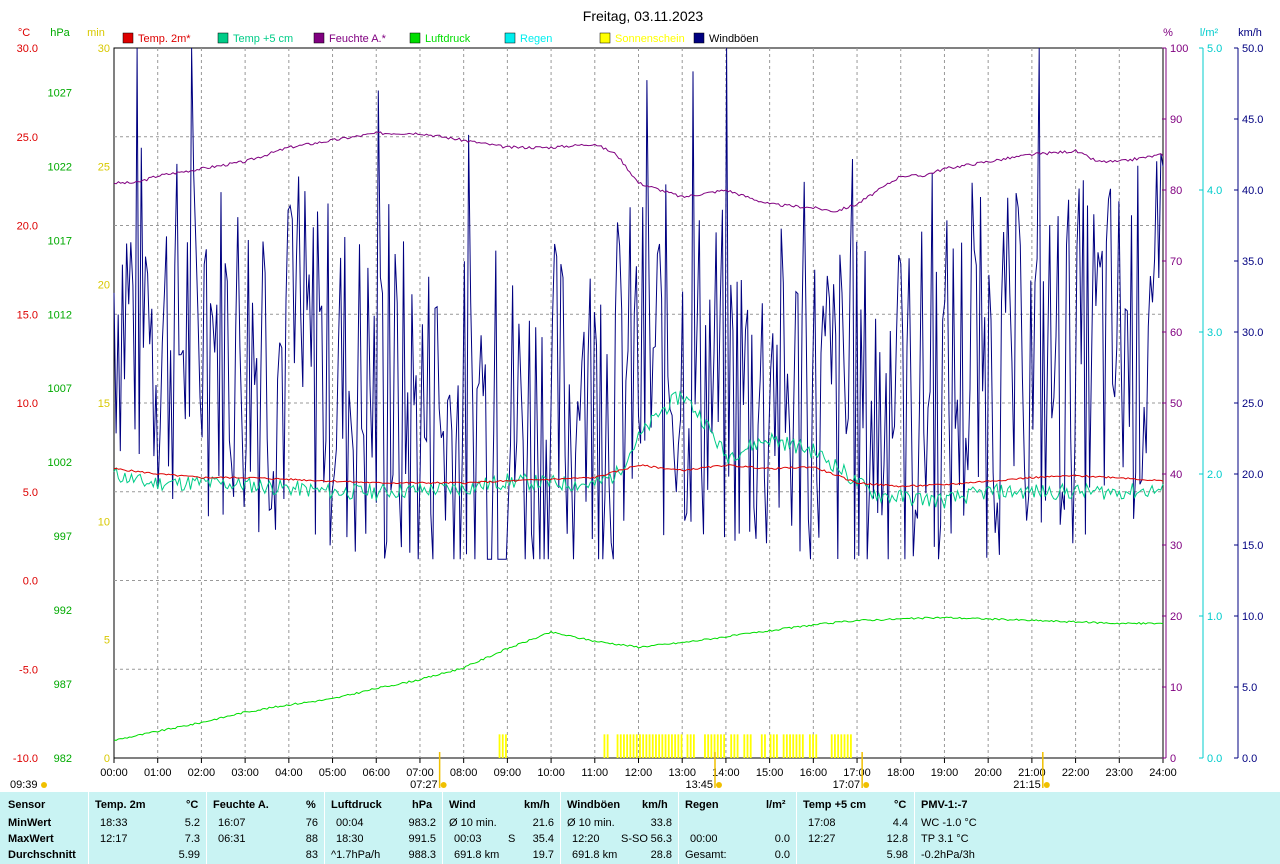 This screenshot has width=1280, height=864. Describe the element at coordinates (1252, 120) in the screenshot. I see `wind-tick-label: 45.0` at that location.